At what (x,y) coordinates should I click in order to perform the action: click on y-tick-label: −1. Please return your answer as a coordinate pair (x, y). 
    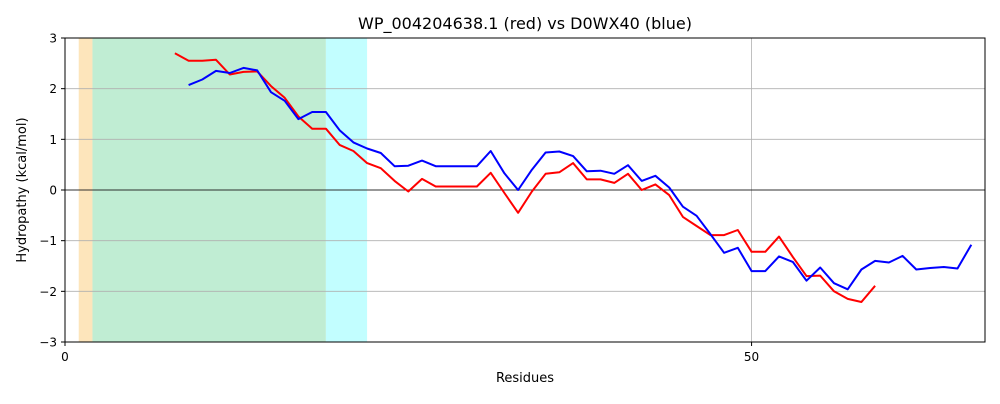
    Looking at the image, I should click on (48, 241).